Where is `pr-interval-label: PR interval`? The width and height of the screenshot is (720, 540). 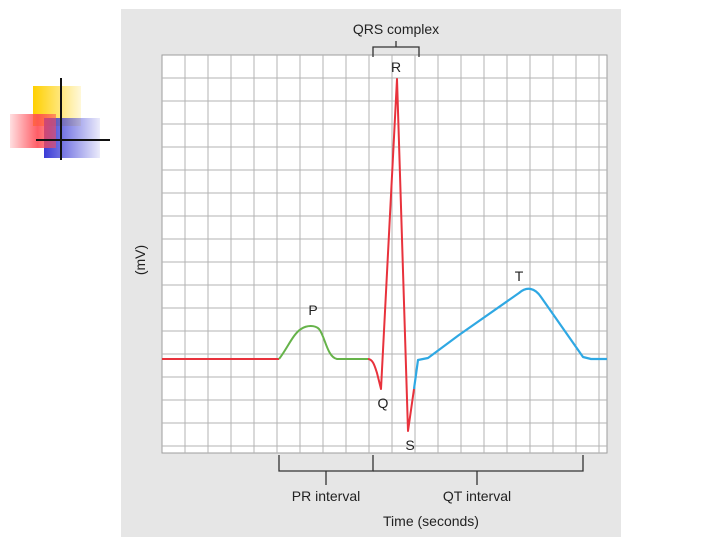 pr-interval-label: PR interval is located at coordinates (326, 496).